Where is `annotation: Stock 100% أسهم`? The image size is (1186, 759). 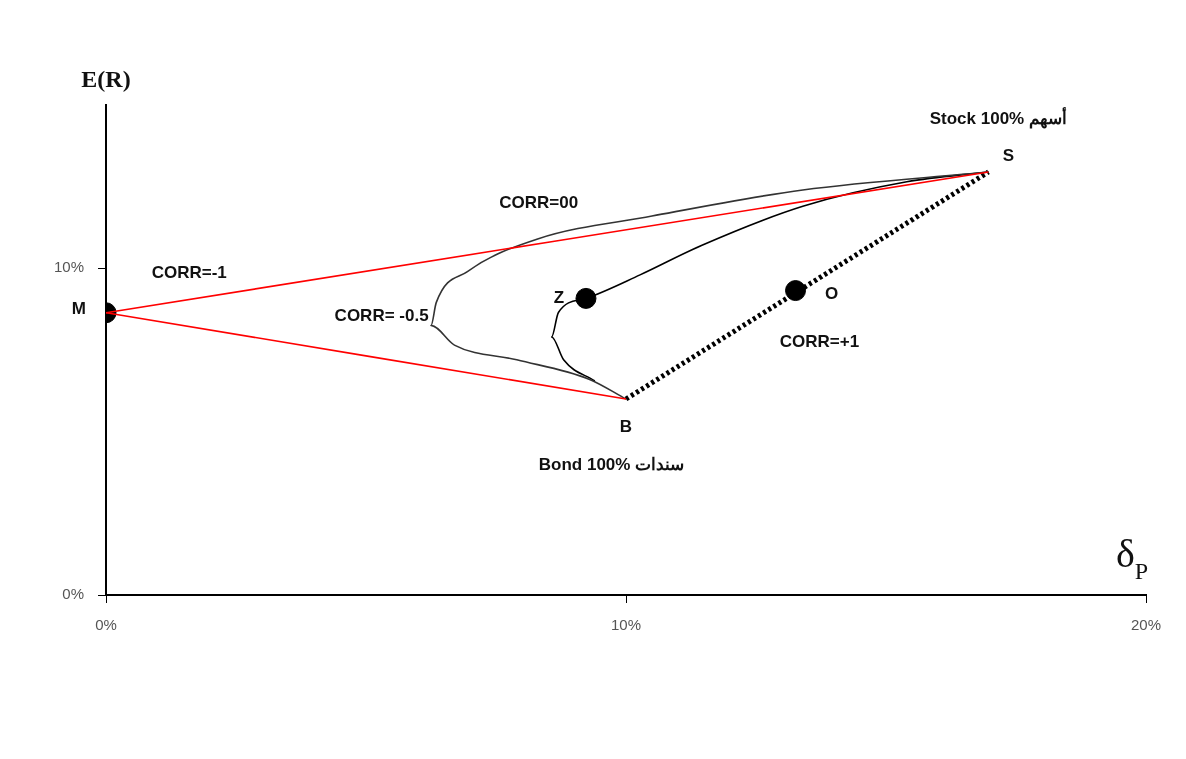 annotation: Stock 100% أسهم is located at coordinates (998, 118).